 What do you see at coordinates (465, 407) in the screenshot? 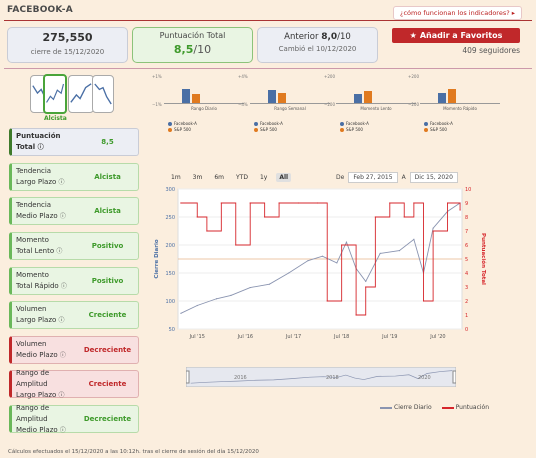
I see `legend-item-score: Puntuación` at bounding box center [465, 407].